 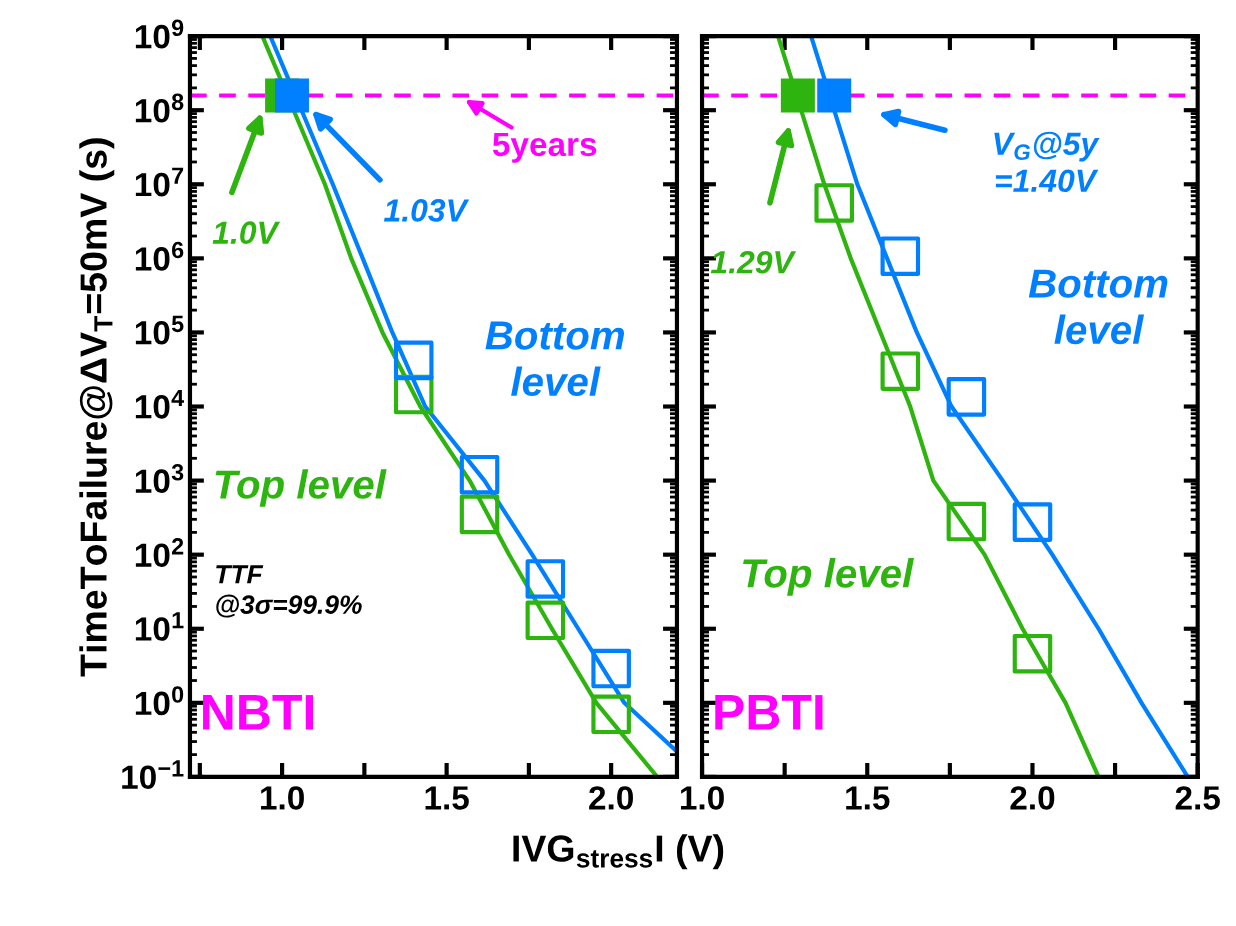 What do you see at coordinates (544, 147) in the screenshot?
I see `ref-line-label: 5years` at bounding box center [544, 147].